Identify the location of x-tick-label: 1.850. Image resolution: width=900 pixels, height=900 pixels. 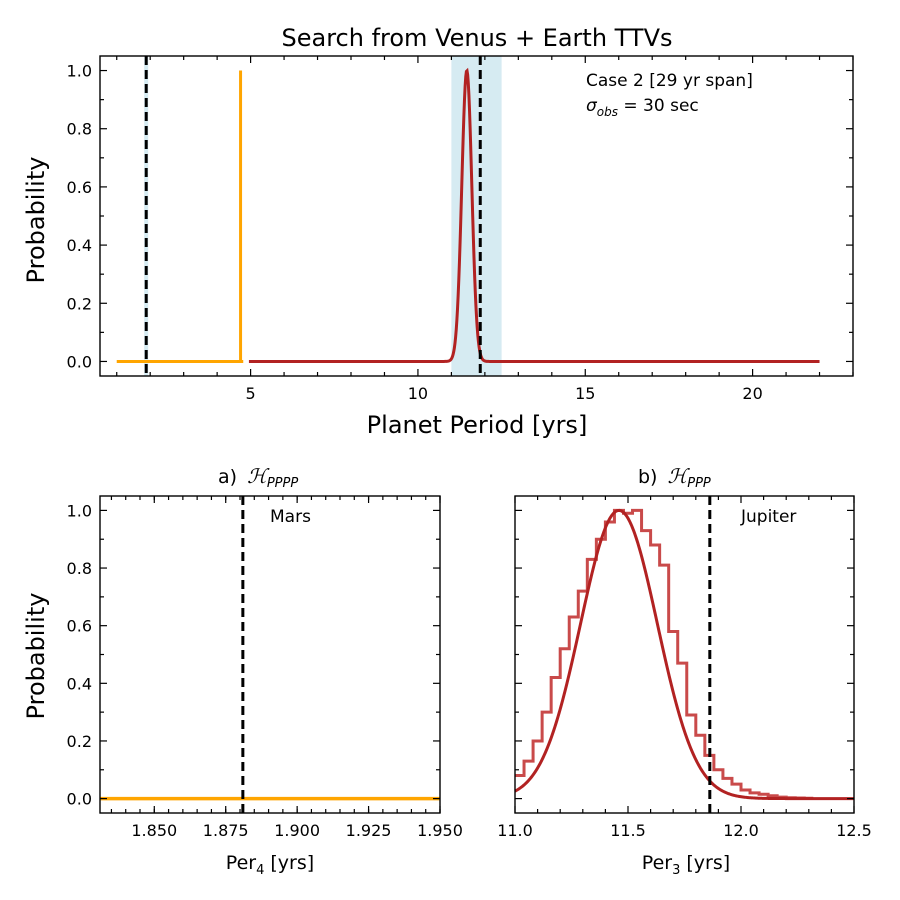
(154, 830).